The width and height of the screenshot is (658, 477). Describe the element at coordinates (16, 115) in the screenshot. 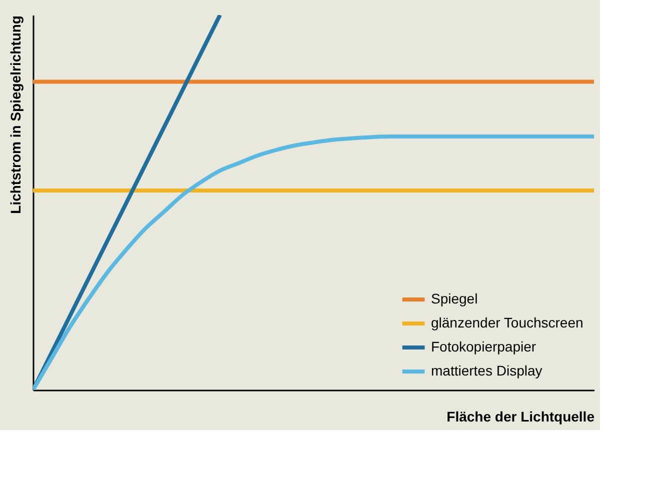

I see `y-axis-title: Lichtstrom in Spiegelrichtung` at that location.